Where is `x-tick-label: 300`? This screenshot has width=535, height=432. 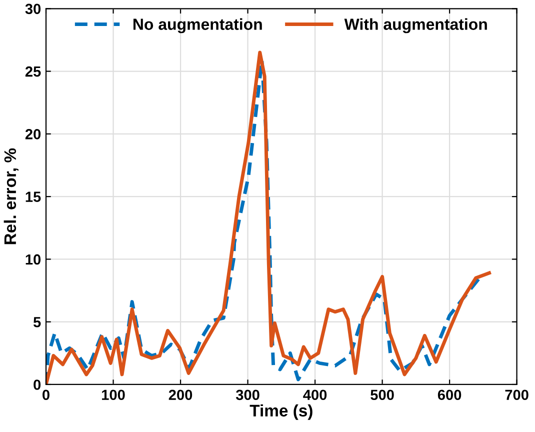
x-tick-label: 300 is located at coordinates (248, 395).